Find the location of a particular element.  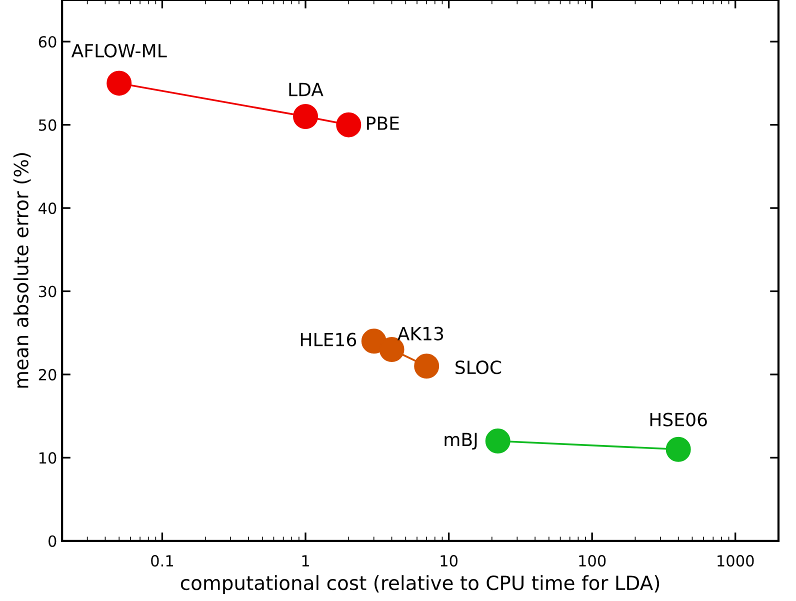

annotation: mBJ is located at coordinates (460, 441).